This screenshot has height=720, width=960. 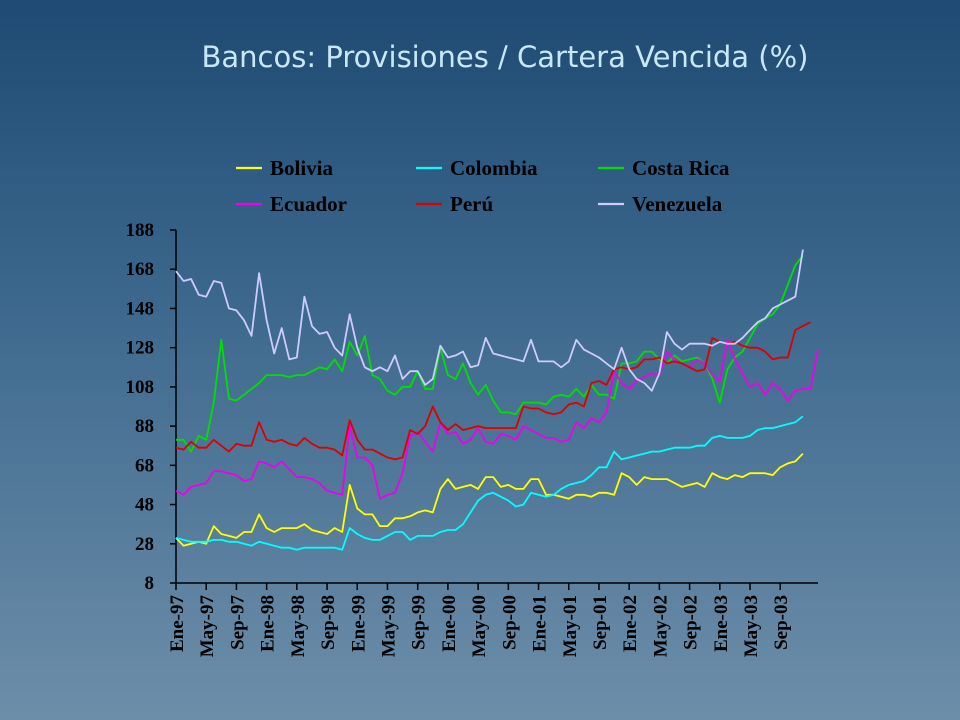 I want to click on x-tick-label: Sep-00, so click(x=509, y=622).